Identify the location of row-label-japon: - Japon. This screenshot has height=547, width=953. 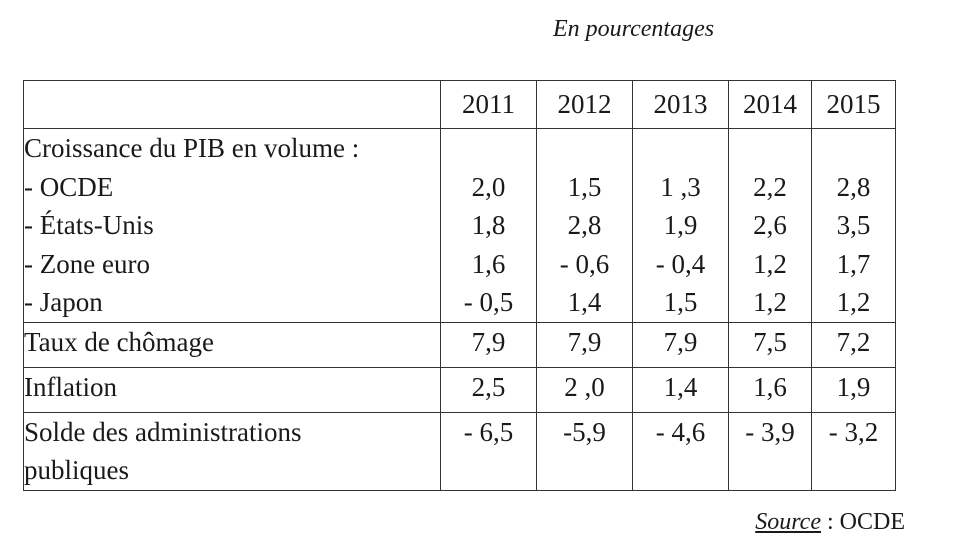
(63, 302).